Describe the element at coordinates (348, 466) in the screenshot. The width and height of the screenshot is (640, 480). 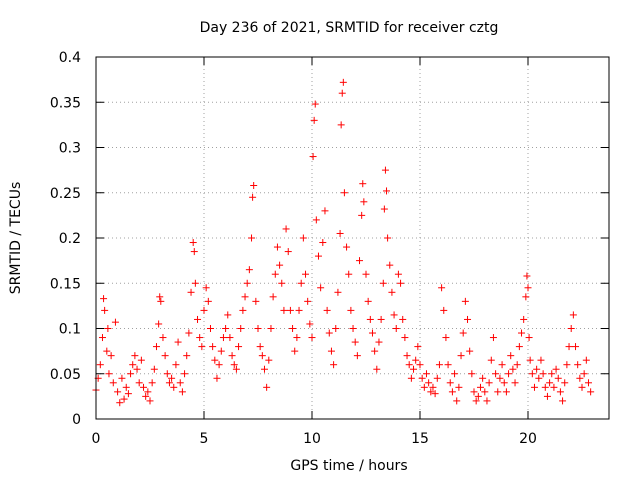
I see `x-axis-label: GPS time / hours` at that location.